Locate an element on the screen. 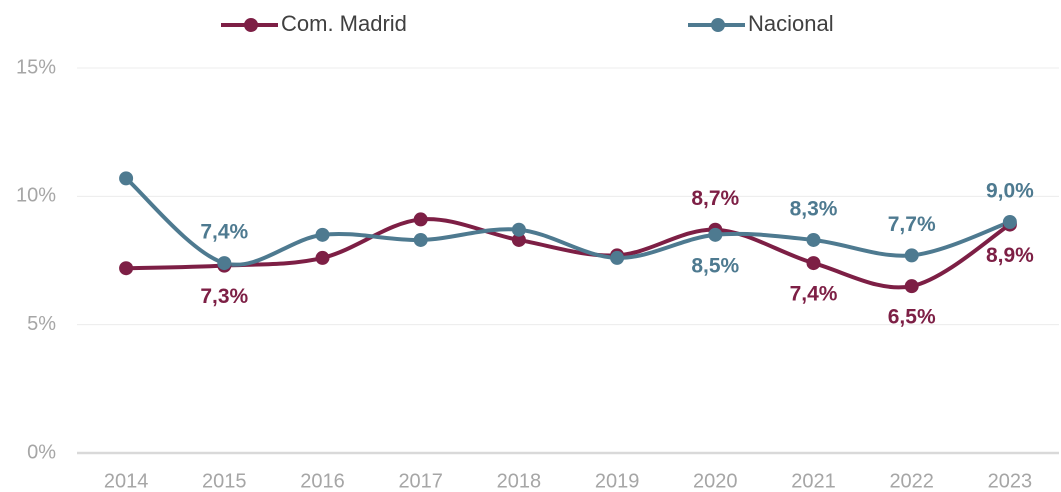 The image size is (1061, 492). series-line is located at coordinates (568, 253).